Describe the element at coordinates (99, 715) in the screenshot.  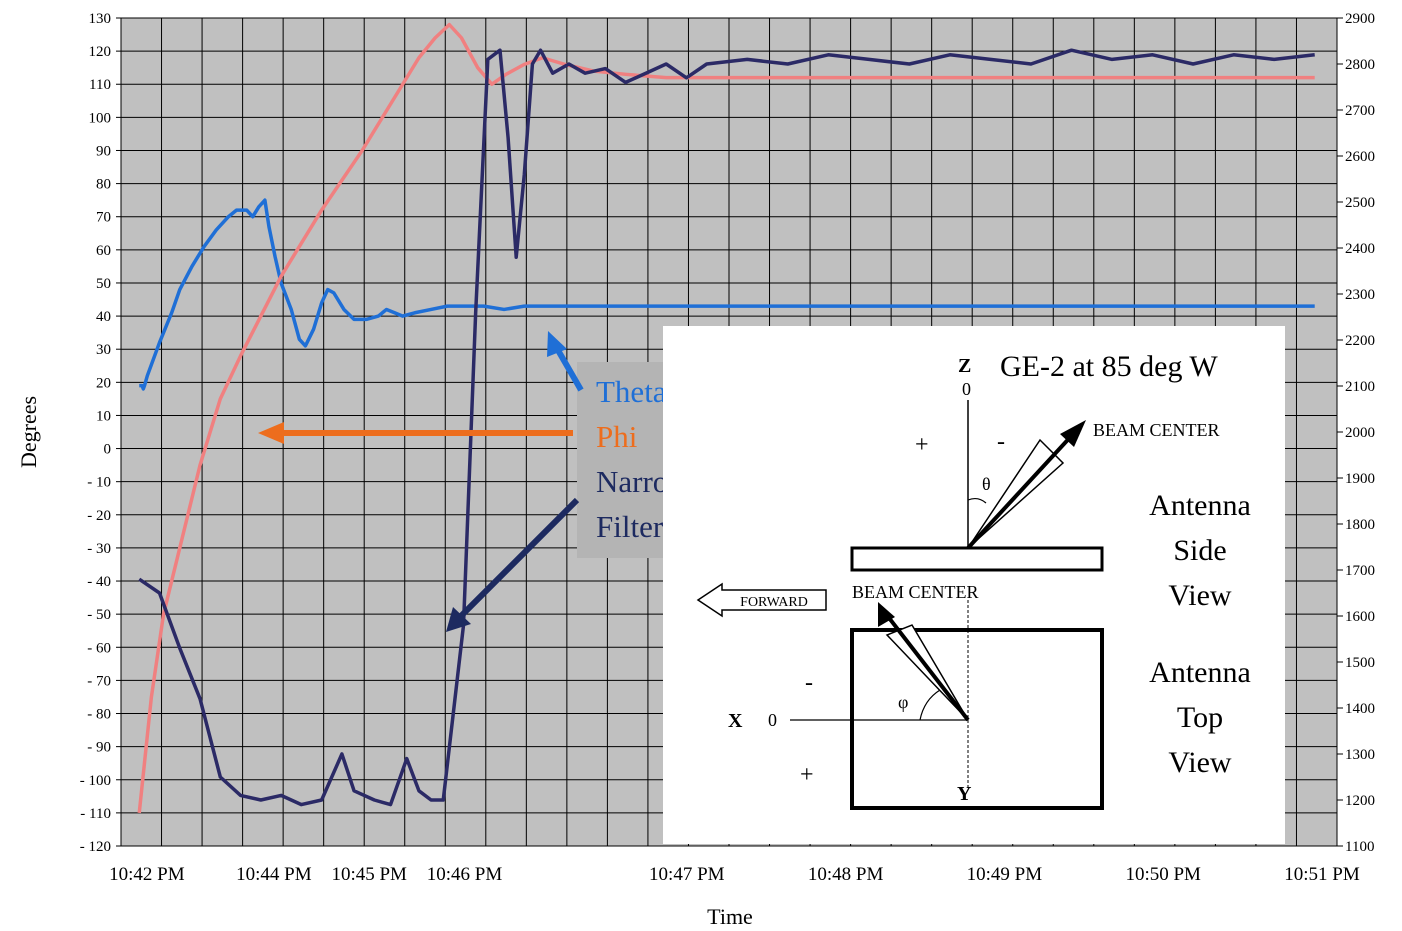
I see `y-tick-label: - 80` at that location.